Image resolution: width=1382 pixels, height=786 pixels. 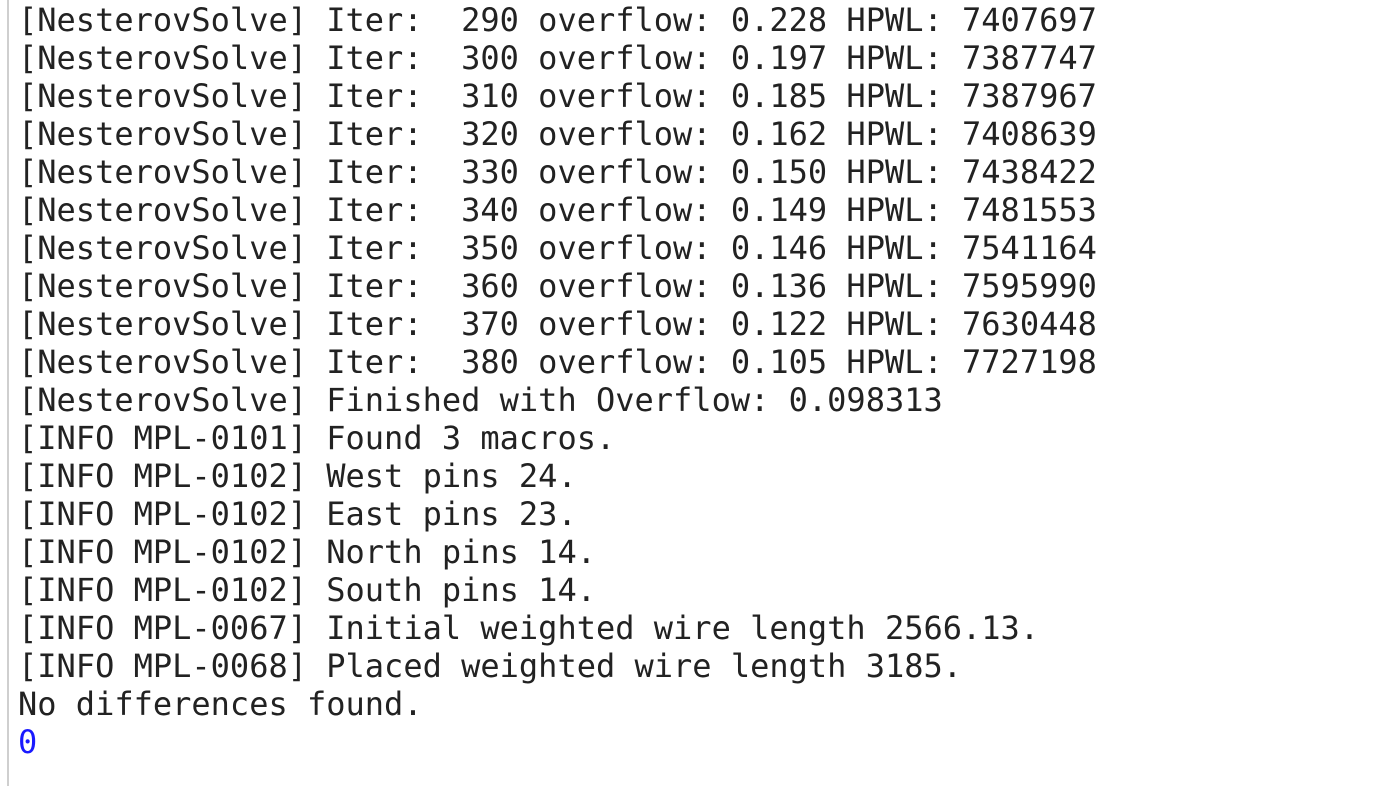 I want to click on console-line: [INFO MPL-0102] West pins 24., so click(x=297, y=476).